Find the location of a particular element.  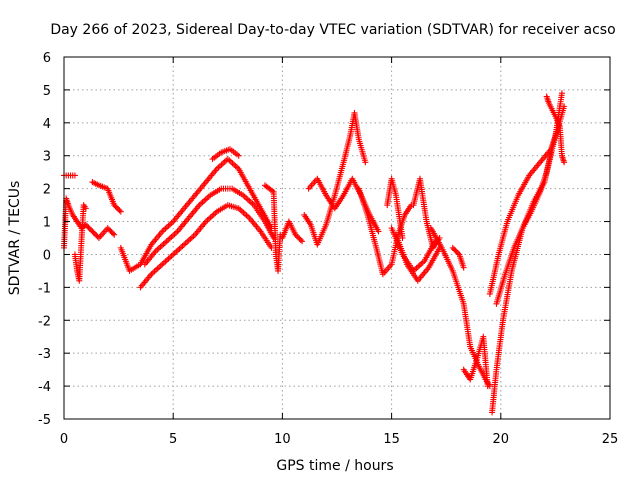

series-trace-f is located at coordinates (206, 246).